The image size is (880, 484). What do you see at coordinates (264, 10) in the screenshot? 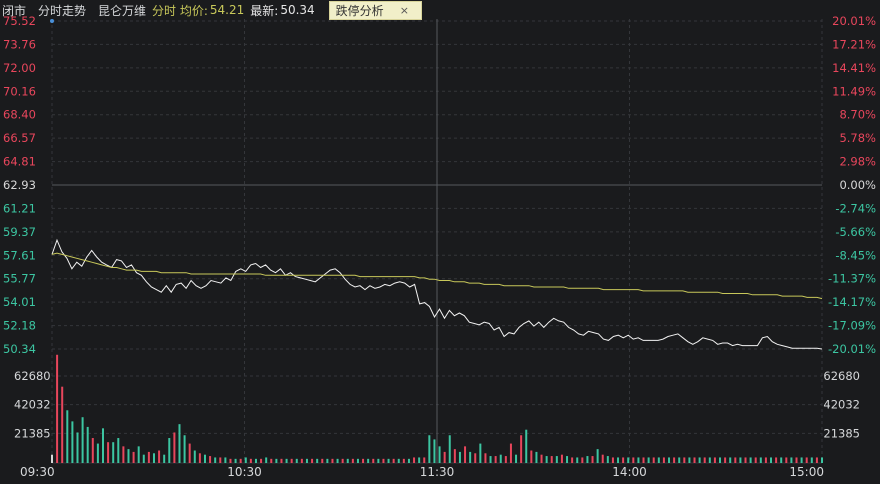
I see `last-label: 最新:` at bounding box center [264, 10].